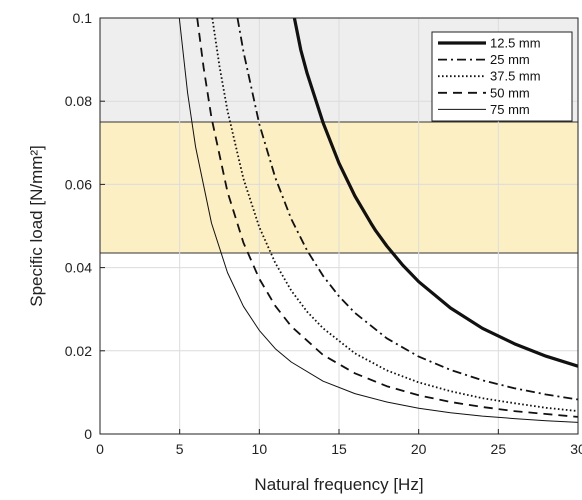 Image resolution: width=582 pixels, height=500 pixels. I want to click on legend-label-4: 75 mm, so click(510, 109).